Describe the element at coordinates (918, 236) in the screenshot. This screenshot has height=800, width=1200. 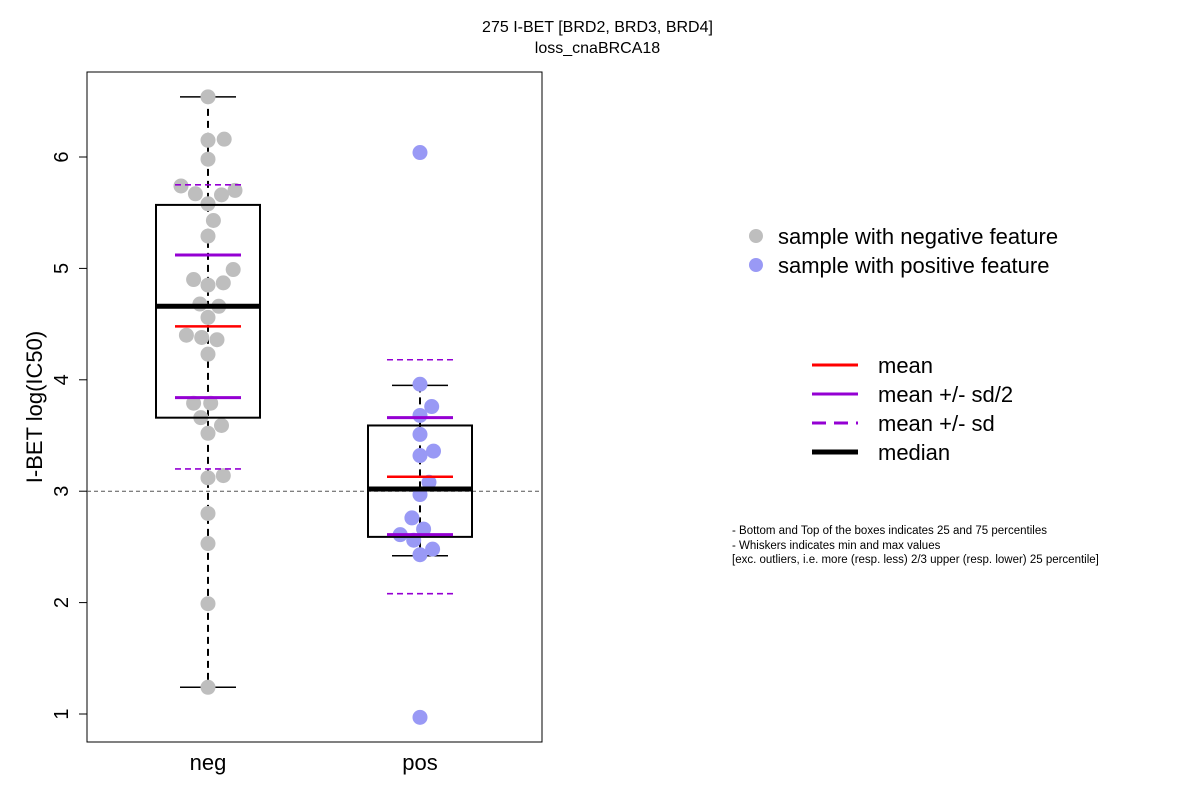
I see `legend-point-label: sample with negative feature` at that location.